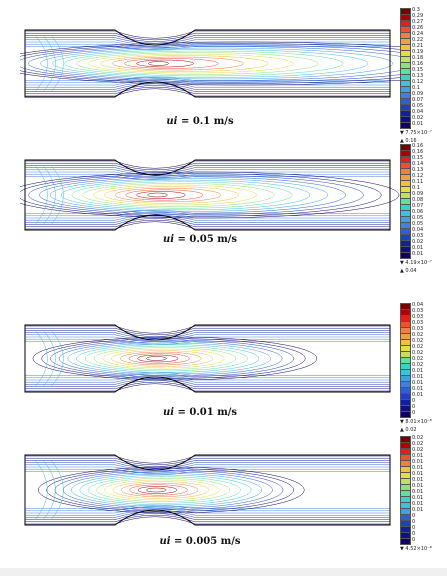 This screenshot has width=447, height=576. What do you see at coordinates (418, 28) in the screenshot?
I see `legend-label: 0.26` at bounding box center [418, 28].